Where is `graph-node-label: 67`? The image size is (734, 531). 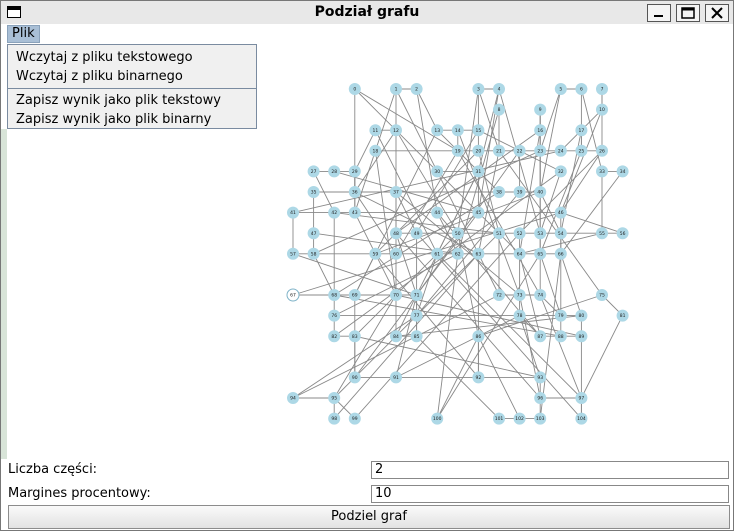
graph-node-label: 67 is located at coordinates (293, 296).